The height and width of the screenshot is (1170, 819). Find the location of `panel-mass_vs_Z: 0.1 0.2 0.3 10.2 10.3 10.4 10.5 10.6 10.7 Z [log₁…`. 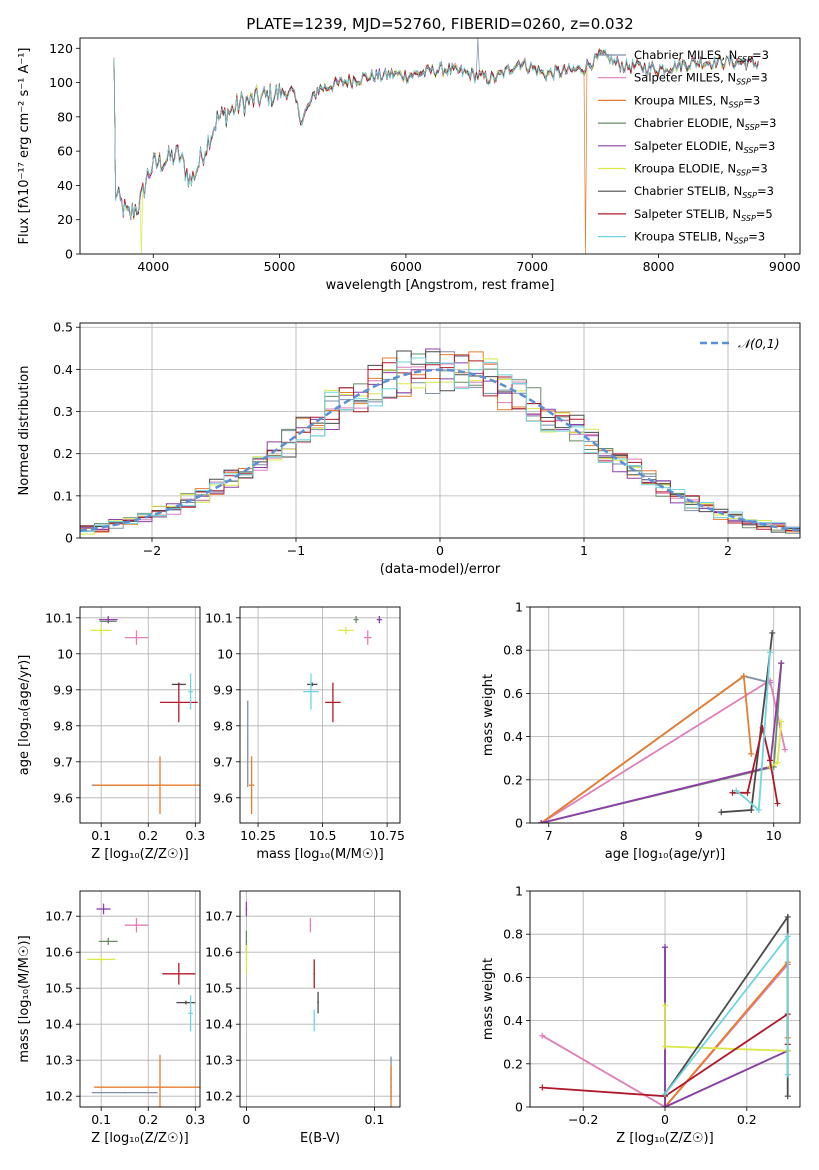

panel-mass_vs_Z: 0.1 0.2 0.3 10.2 10.3 10.4 10.5 10.6 10.7 Z [log₁… is located at coordinates (111, 1018).